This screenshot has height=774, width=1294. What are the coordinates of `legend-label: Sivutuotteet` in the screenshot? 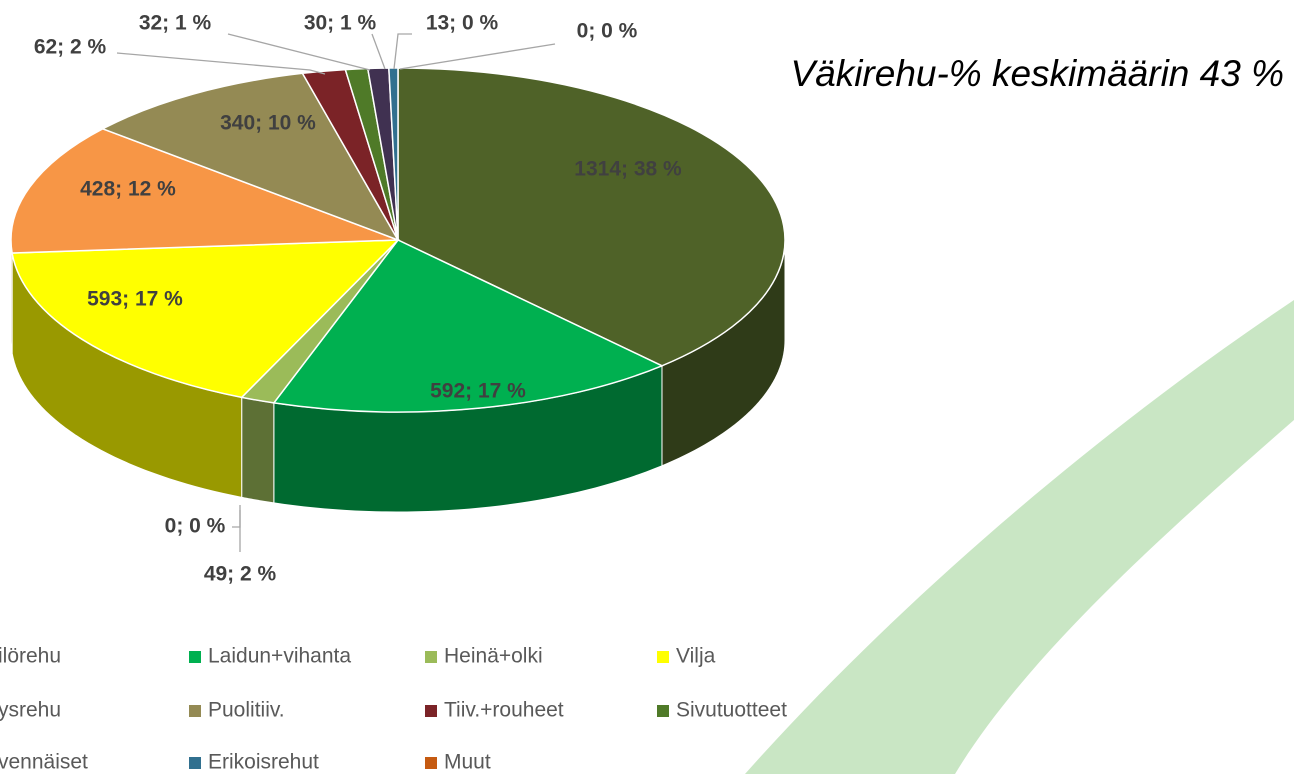 It's located at (731, 710).